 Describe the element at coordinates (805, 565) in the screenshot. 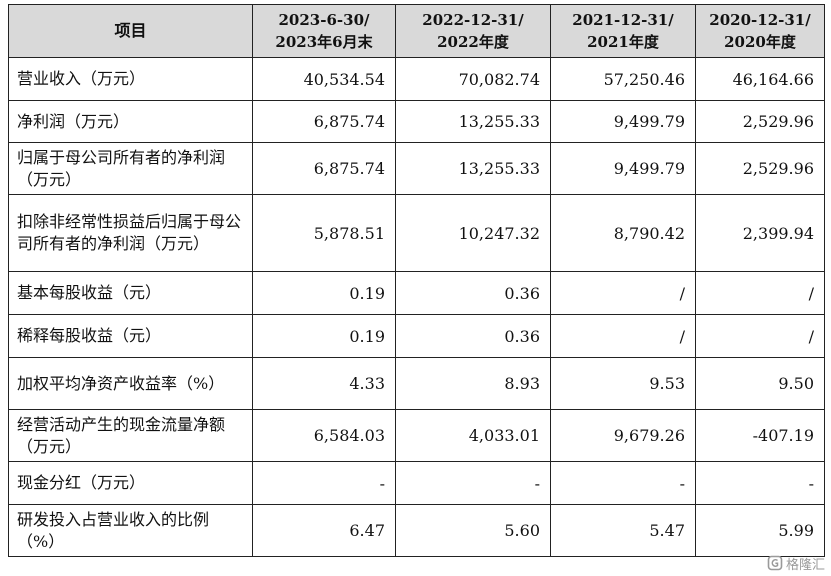

I see `watermark-text: 格隆汇` at that location.